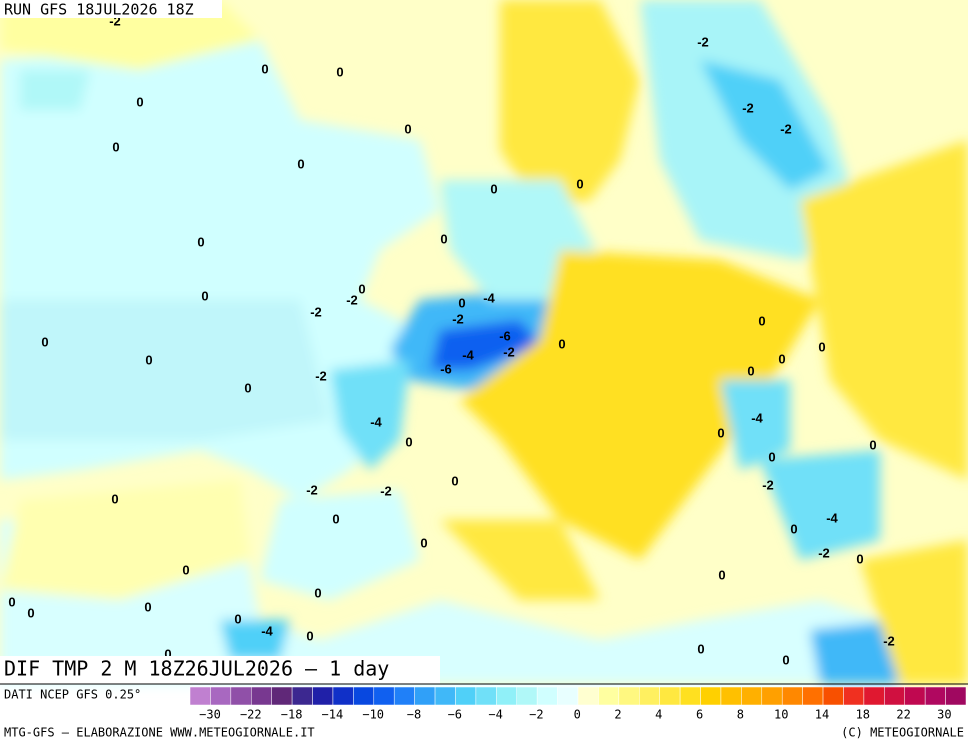  I want to click on map-title: DIF TMP 2 M 18Z26JUL2026 — 1 day, so click(196, 669).